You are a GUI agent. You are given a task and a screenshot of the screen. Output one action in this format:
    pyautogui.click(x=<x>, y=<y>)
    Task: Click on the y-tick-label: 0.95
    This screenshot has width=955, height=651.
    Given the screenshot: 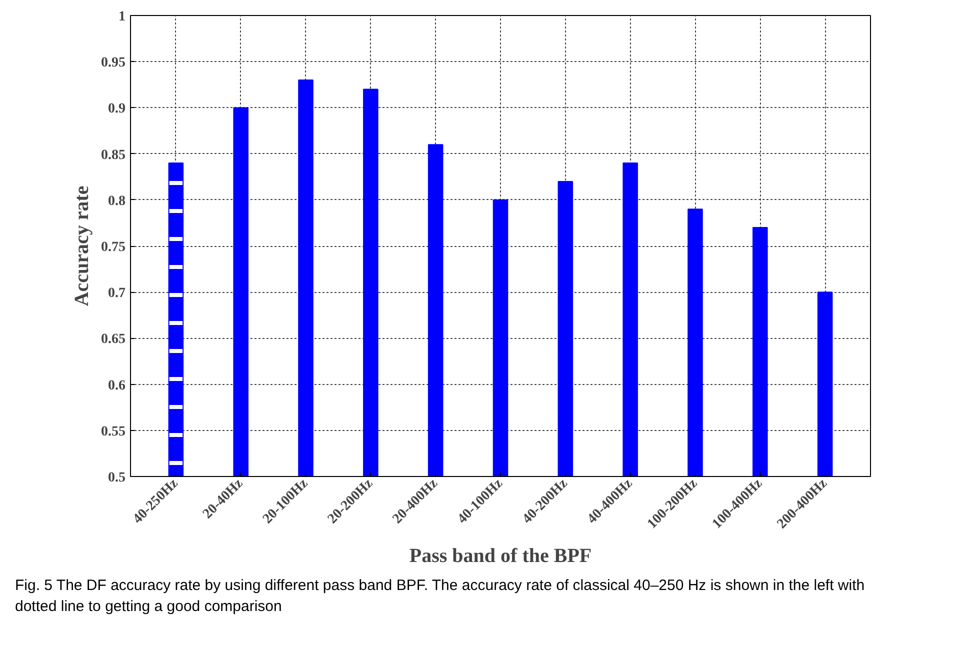 What is the action you would take?
    pyautogui.click(x=113, y=63)
    